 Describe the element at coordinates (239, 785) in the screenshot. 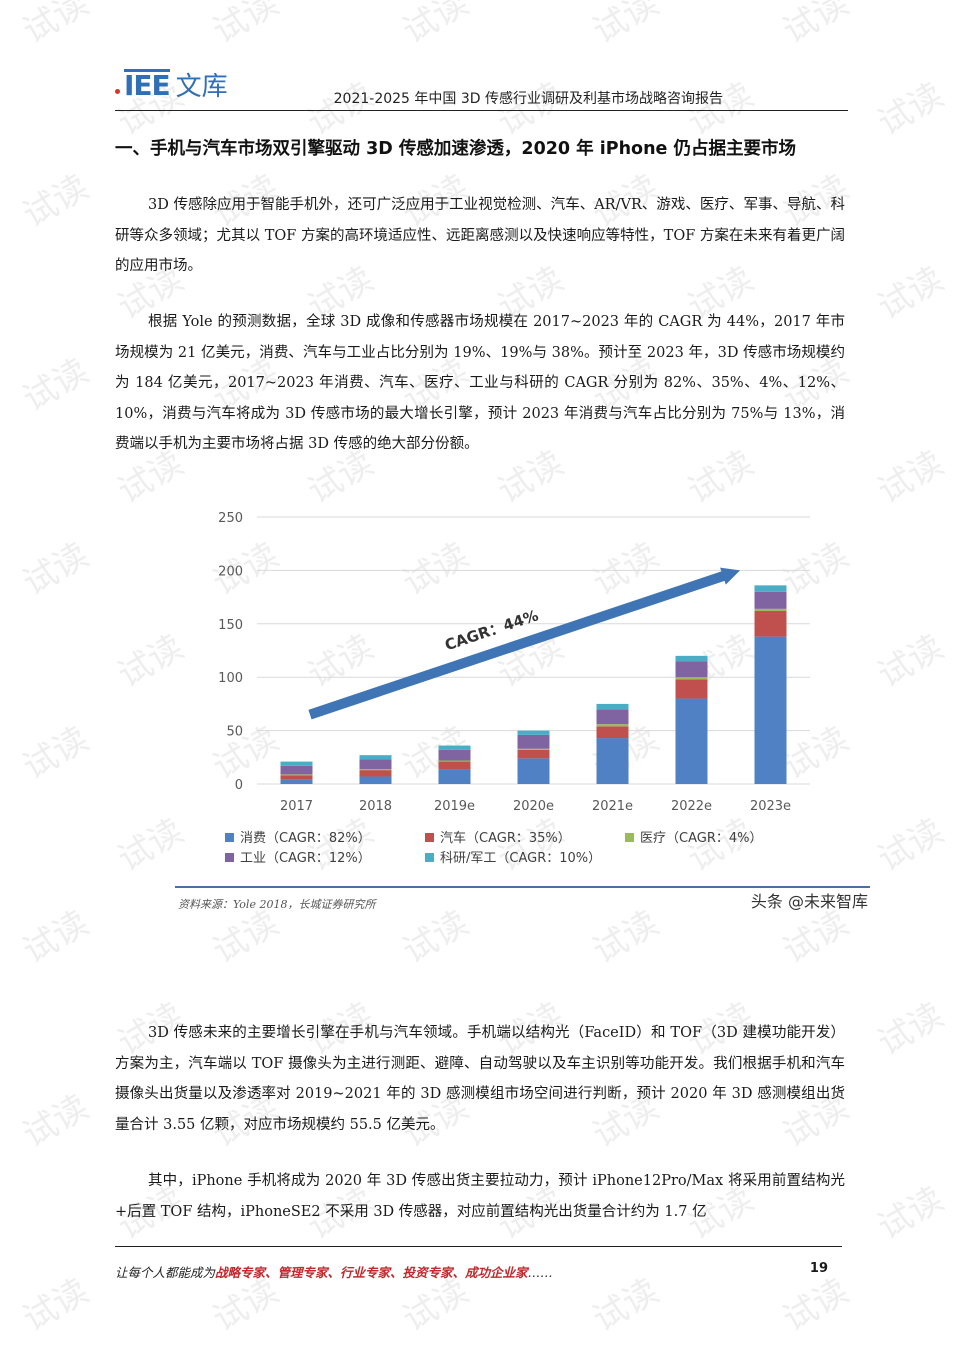

I see `y-tick-label: 0` at that location.